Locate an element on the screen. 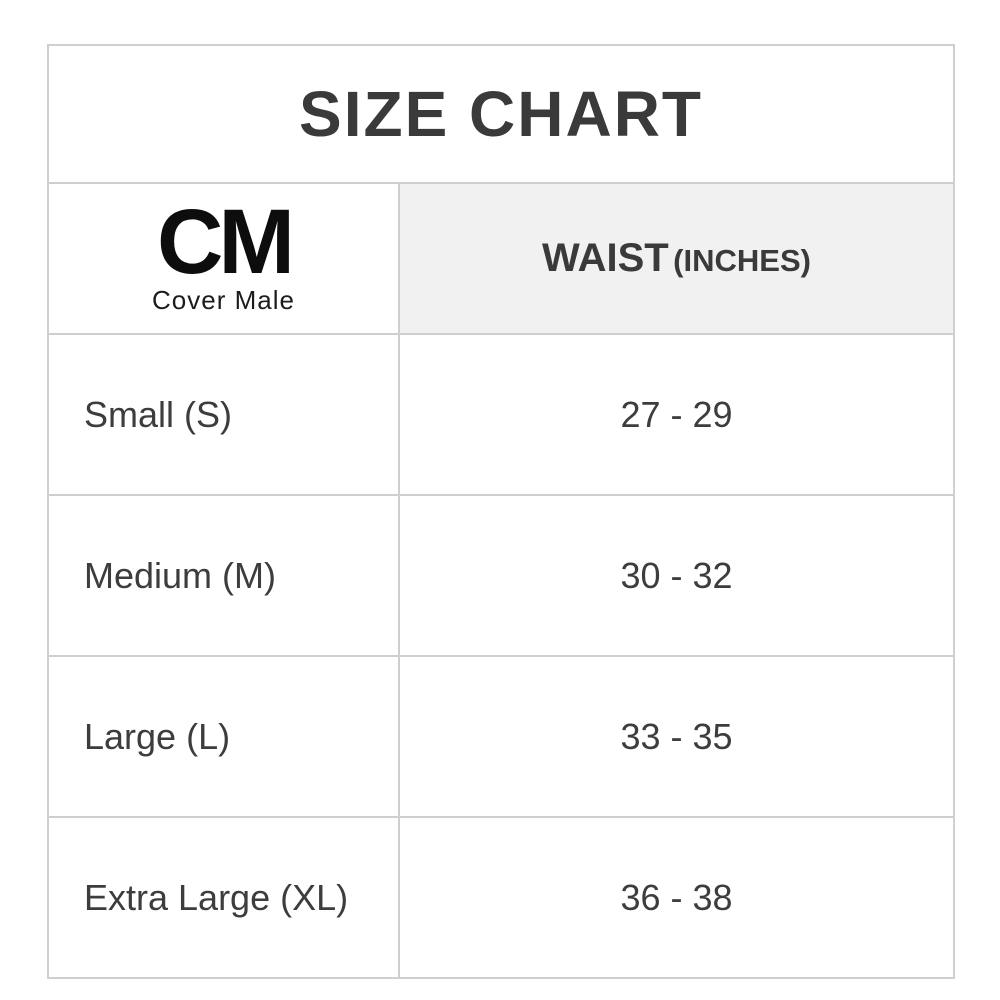  size-label: Small (S) is located at coordinates (223, 414).